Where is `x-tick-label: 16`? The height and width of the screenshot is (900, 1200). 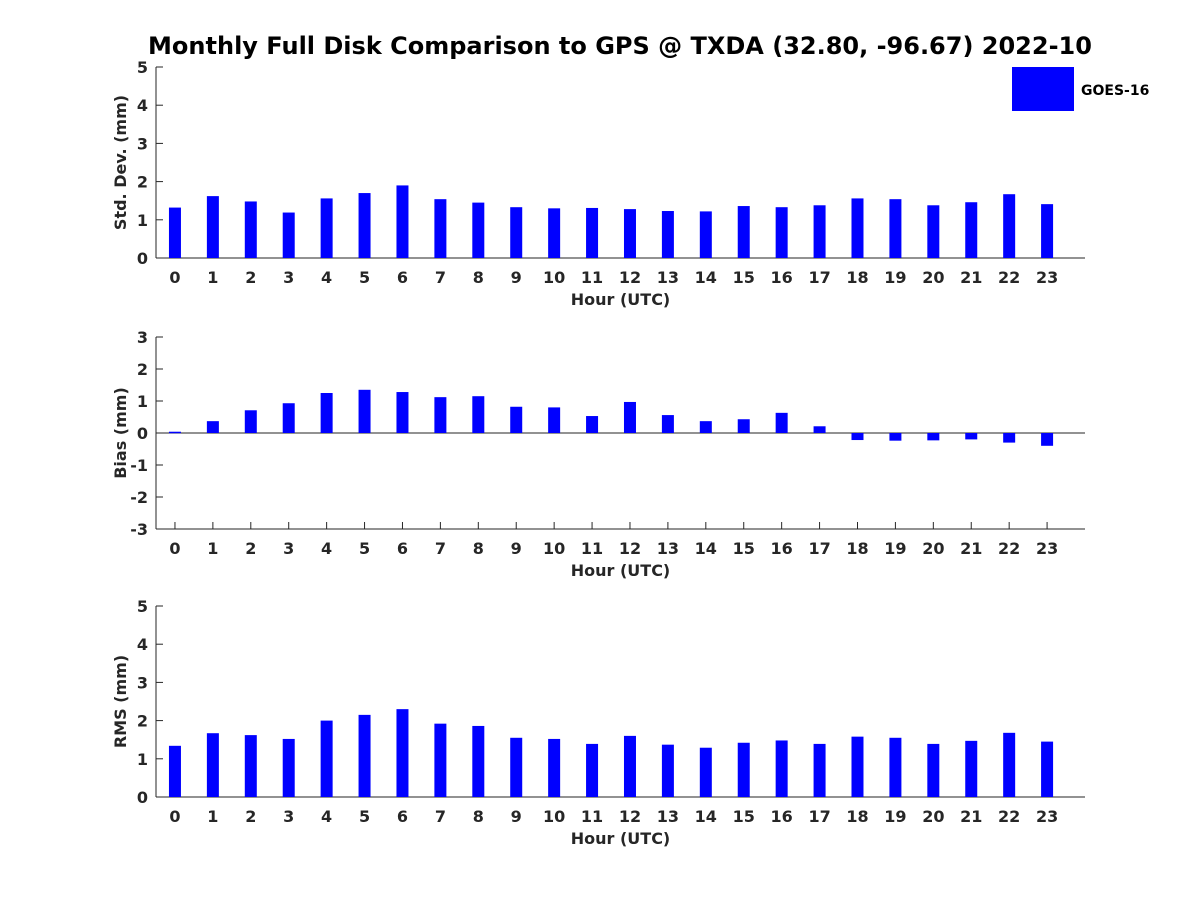 x-tick-label: 16 is located at coordinates (782, 277).